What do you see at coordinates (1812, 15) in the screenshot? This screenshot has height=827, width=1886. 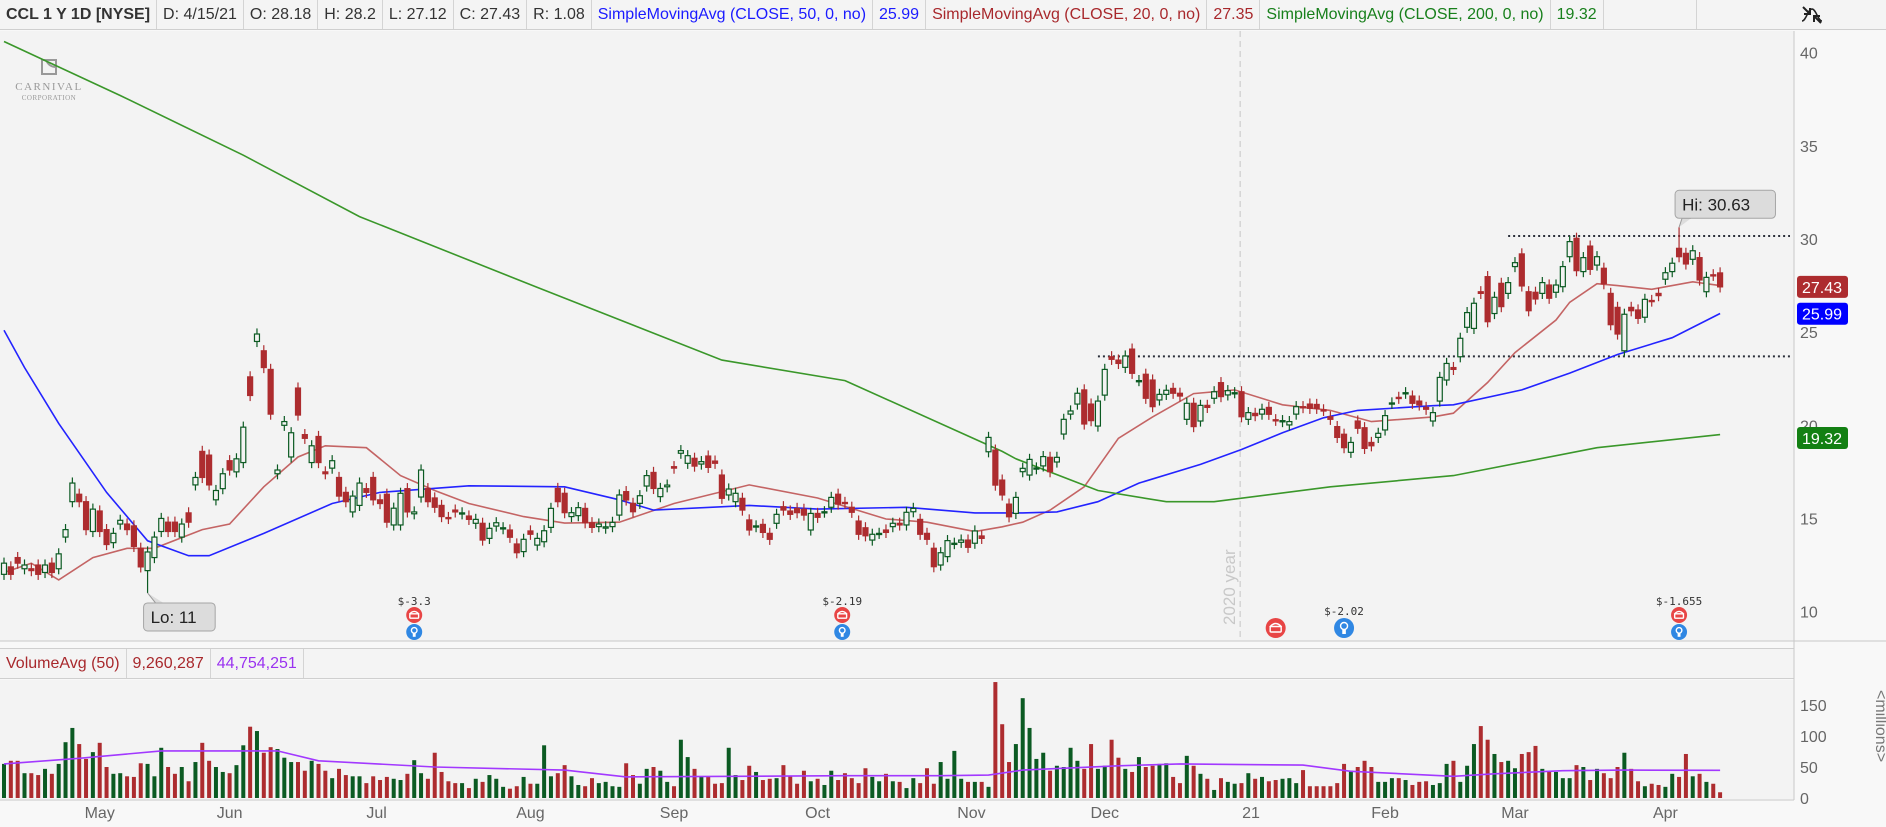 I see `swap-arrows-icon` at bounding box center [1812, 15].